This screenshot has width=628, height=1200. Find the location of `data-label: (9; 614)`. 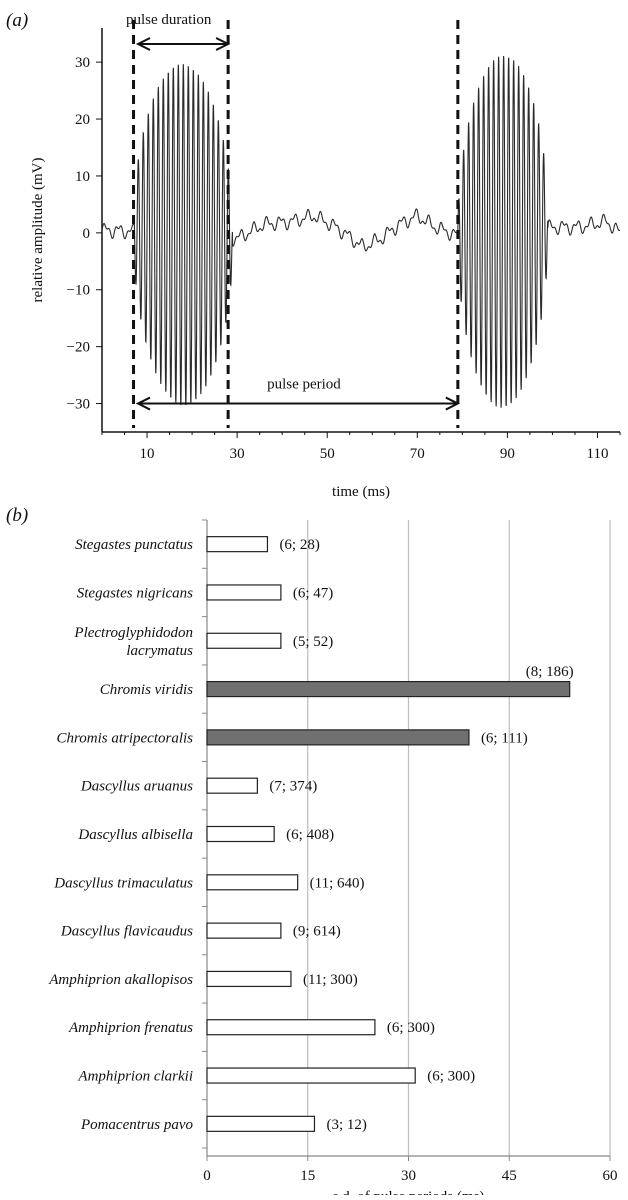

data-label: (9; 614) is located at coordinates (317, 932).